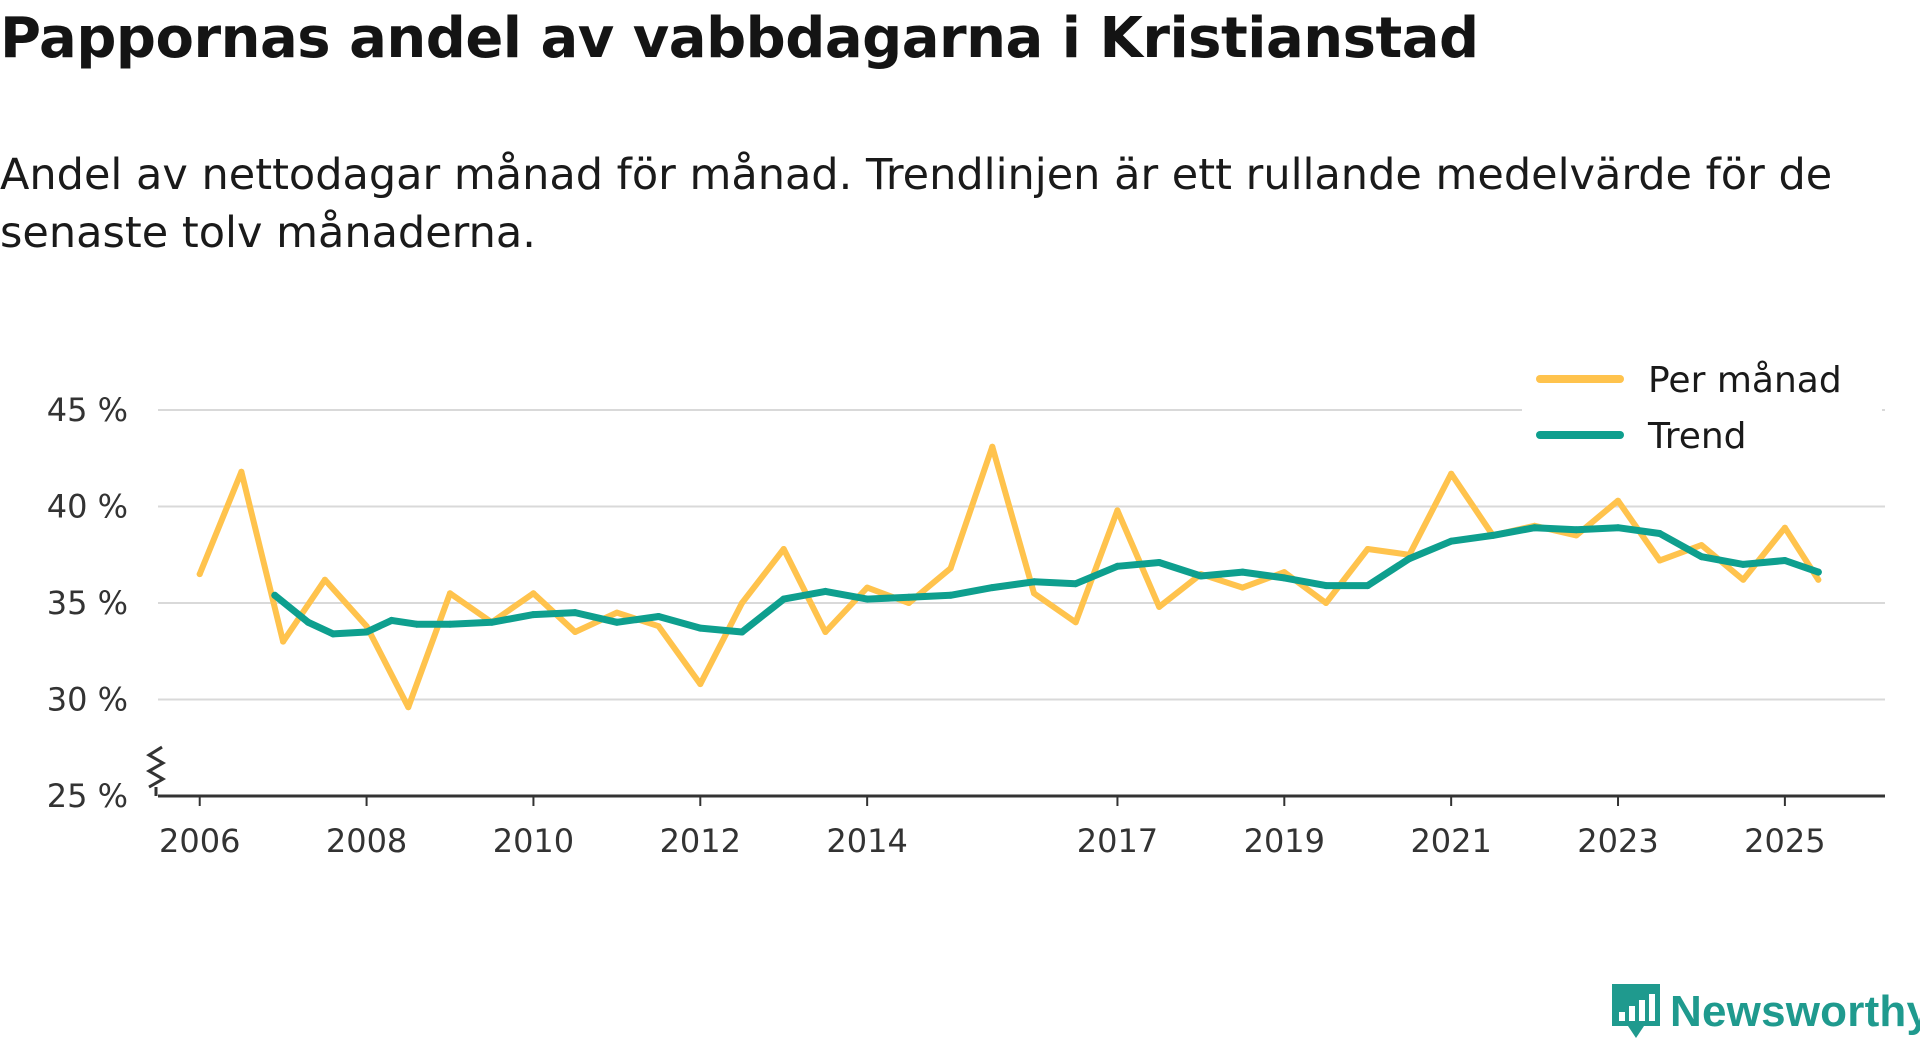  I want to click on x-axis-ticks: 2006 2008 2010 2012 2014 2017 2019 2021 2023 2025, so click(992, 828).